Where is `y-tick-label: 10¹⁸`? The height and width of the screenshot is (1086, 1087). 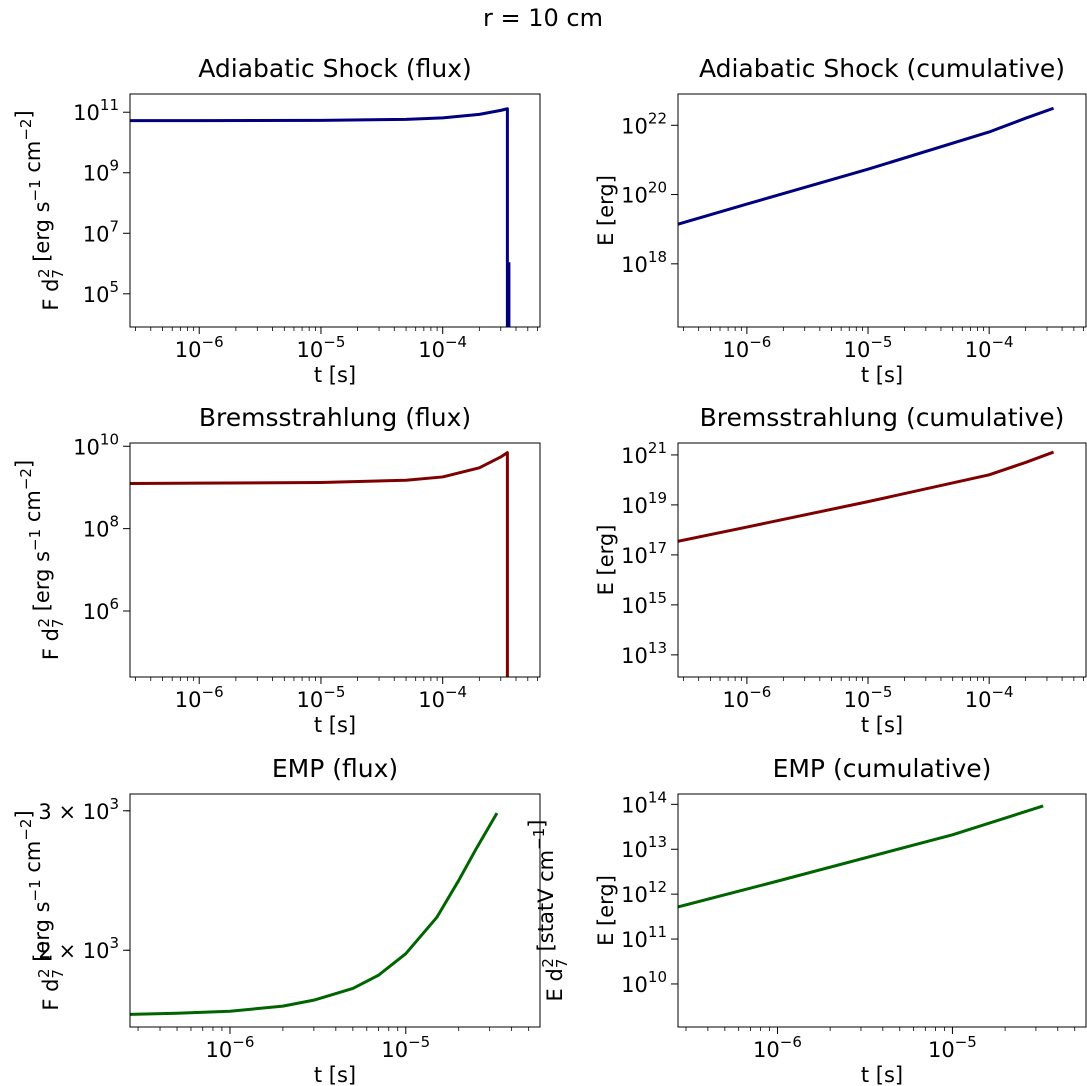
y-tick-label: 10¹⁸ is located at coordinates (644, 262).